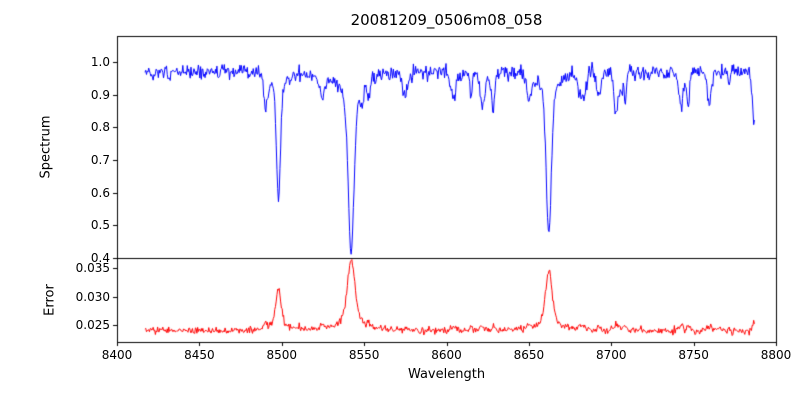  I want to click on x-axis-label: Wavelength, so click(446, 374).